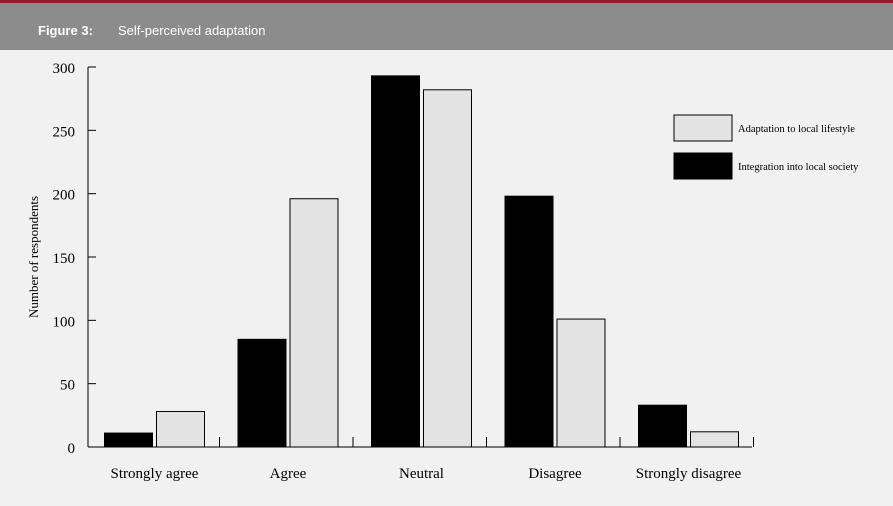 This screenshot has width=893, height=506. What do you see at coordinates (65, 30) in the screenshot?
I see `figure-number: Figure 3:` at bounding box center [65, 30].